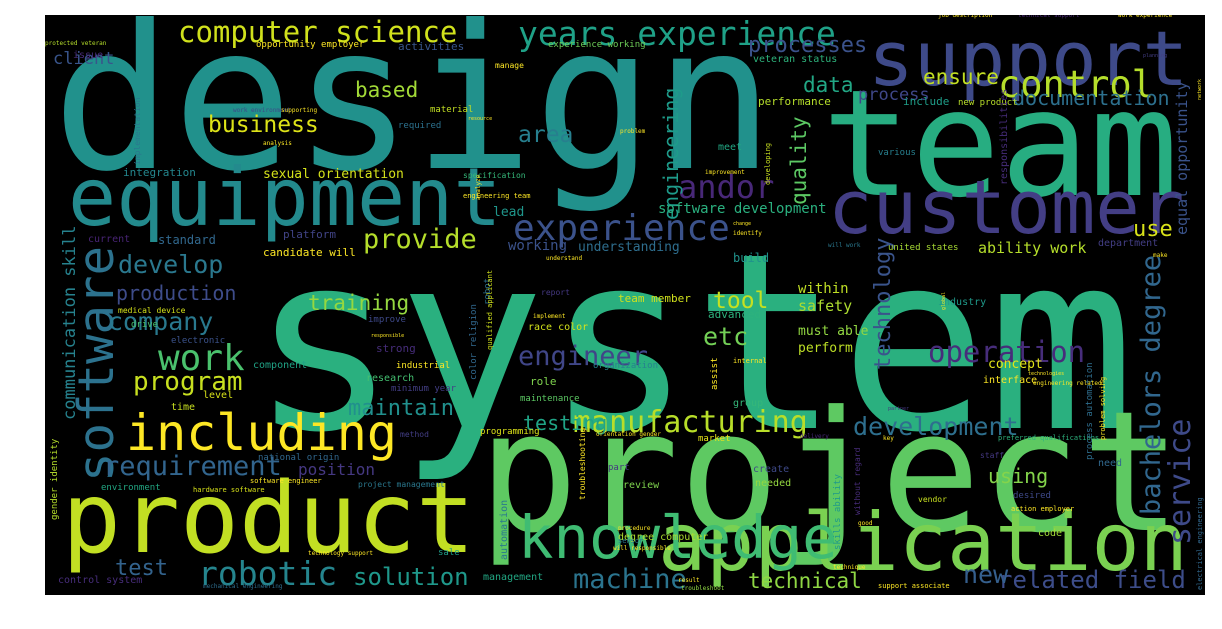 Image resolution: width=1222 pixels, height=629 pixels. Describe the element at coordinates (583, 356) in the screenshot. I see `word: engineer` at that location.